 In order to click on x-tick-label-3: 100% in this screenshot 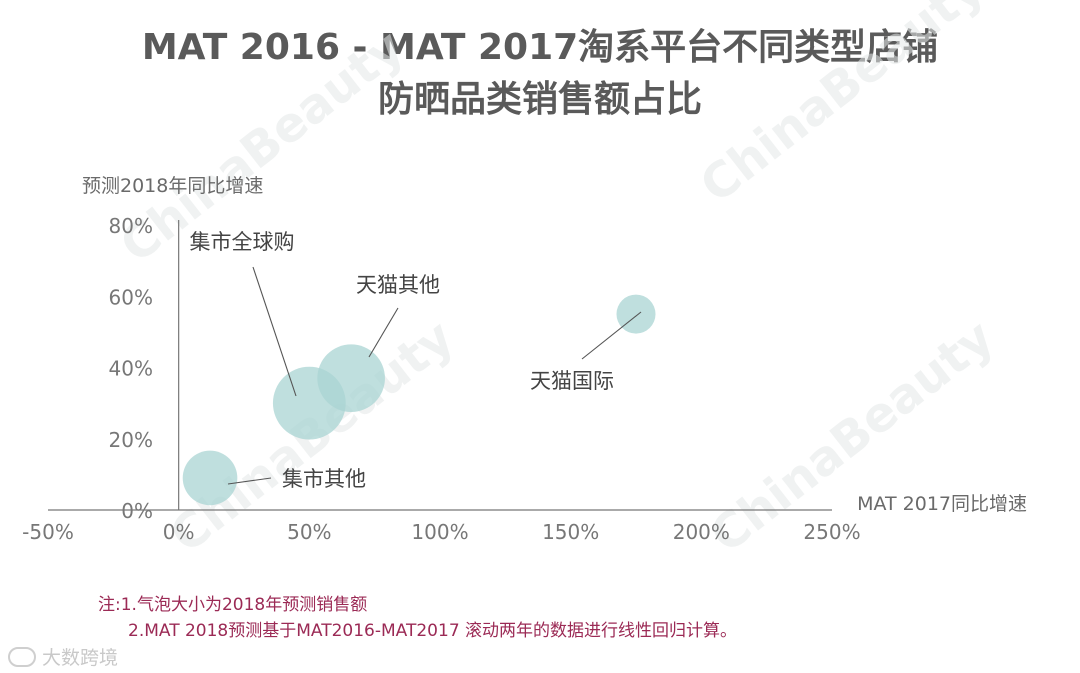, I will do `click(439, 532)`.